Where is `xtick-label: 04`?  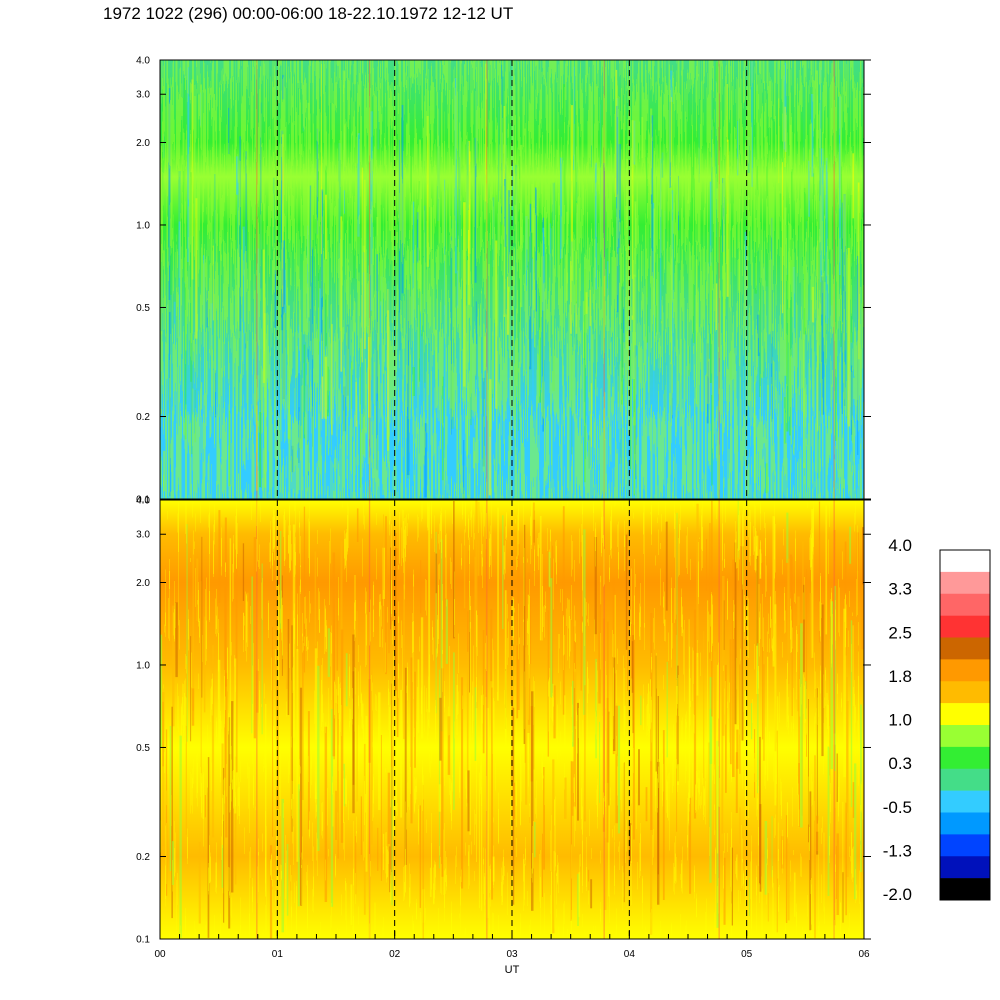 xtick-label: 04 is located at coordinates (630, 954).